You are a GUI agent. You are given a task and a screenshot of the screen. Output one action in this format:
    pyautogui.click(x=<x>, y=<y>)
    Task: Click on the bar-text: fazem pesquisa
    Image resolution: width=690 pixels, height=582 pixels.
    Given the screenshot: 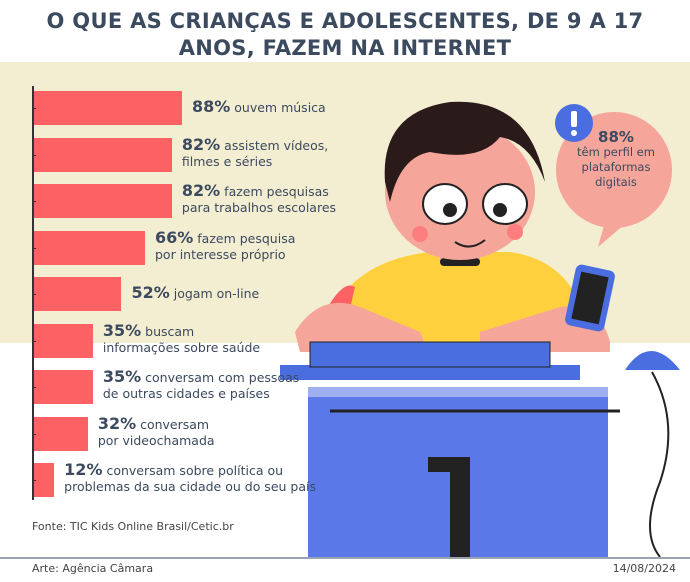 What is the action you would take?
    pyautogui.click(x=244, y=238)
    